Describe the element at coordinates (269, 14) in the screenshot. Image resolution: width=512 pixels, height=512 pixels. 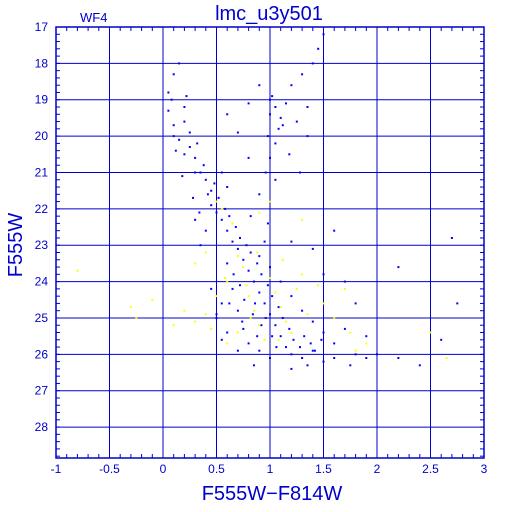
I see `chart-title: lmc_u3y501` at that location.